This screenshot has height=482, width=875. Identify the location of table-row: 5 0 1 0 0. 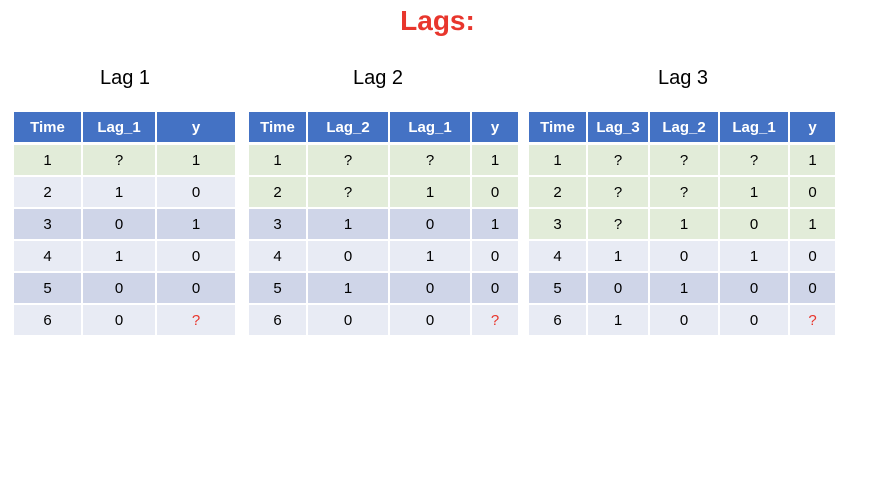
(682, 287).